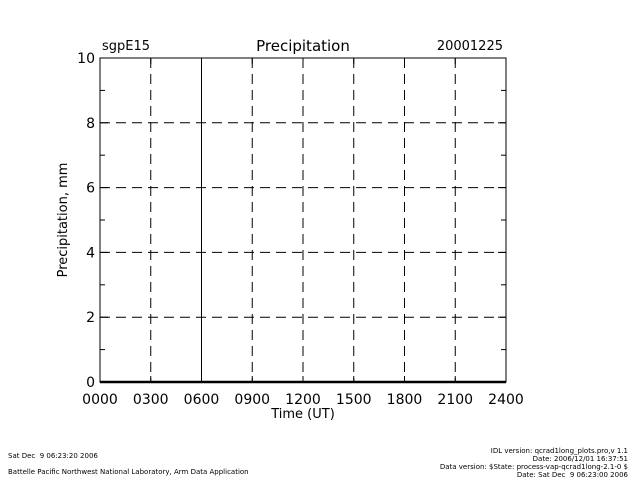 This screenshot has height=480, width=640. I want to click on y-tick-label: 6, so click(90, 189).